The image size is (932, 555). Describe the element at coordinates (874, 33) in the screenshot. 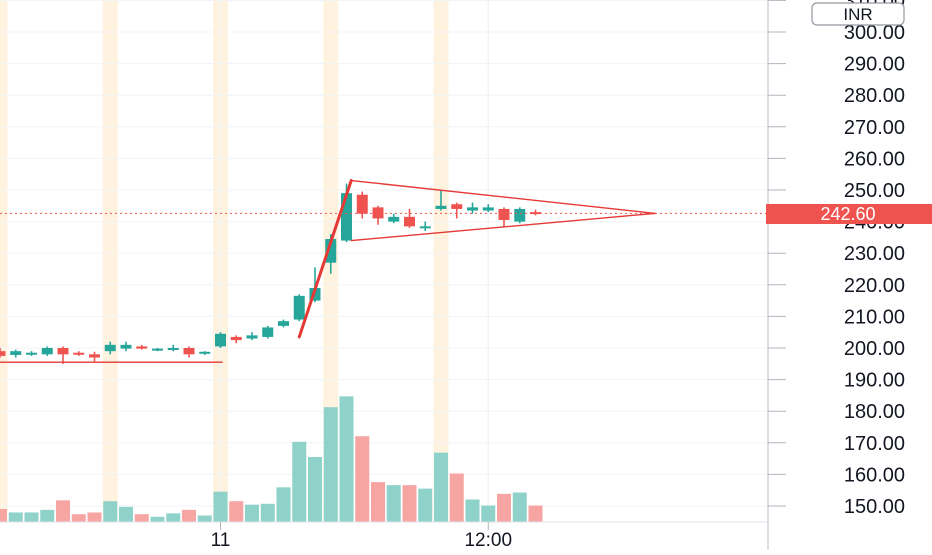

I see `price-tick-label: 300.00` at that location.